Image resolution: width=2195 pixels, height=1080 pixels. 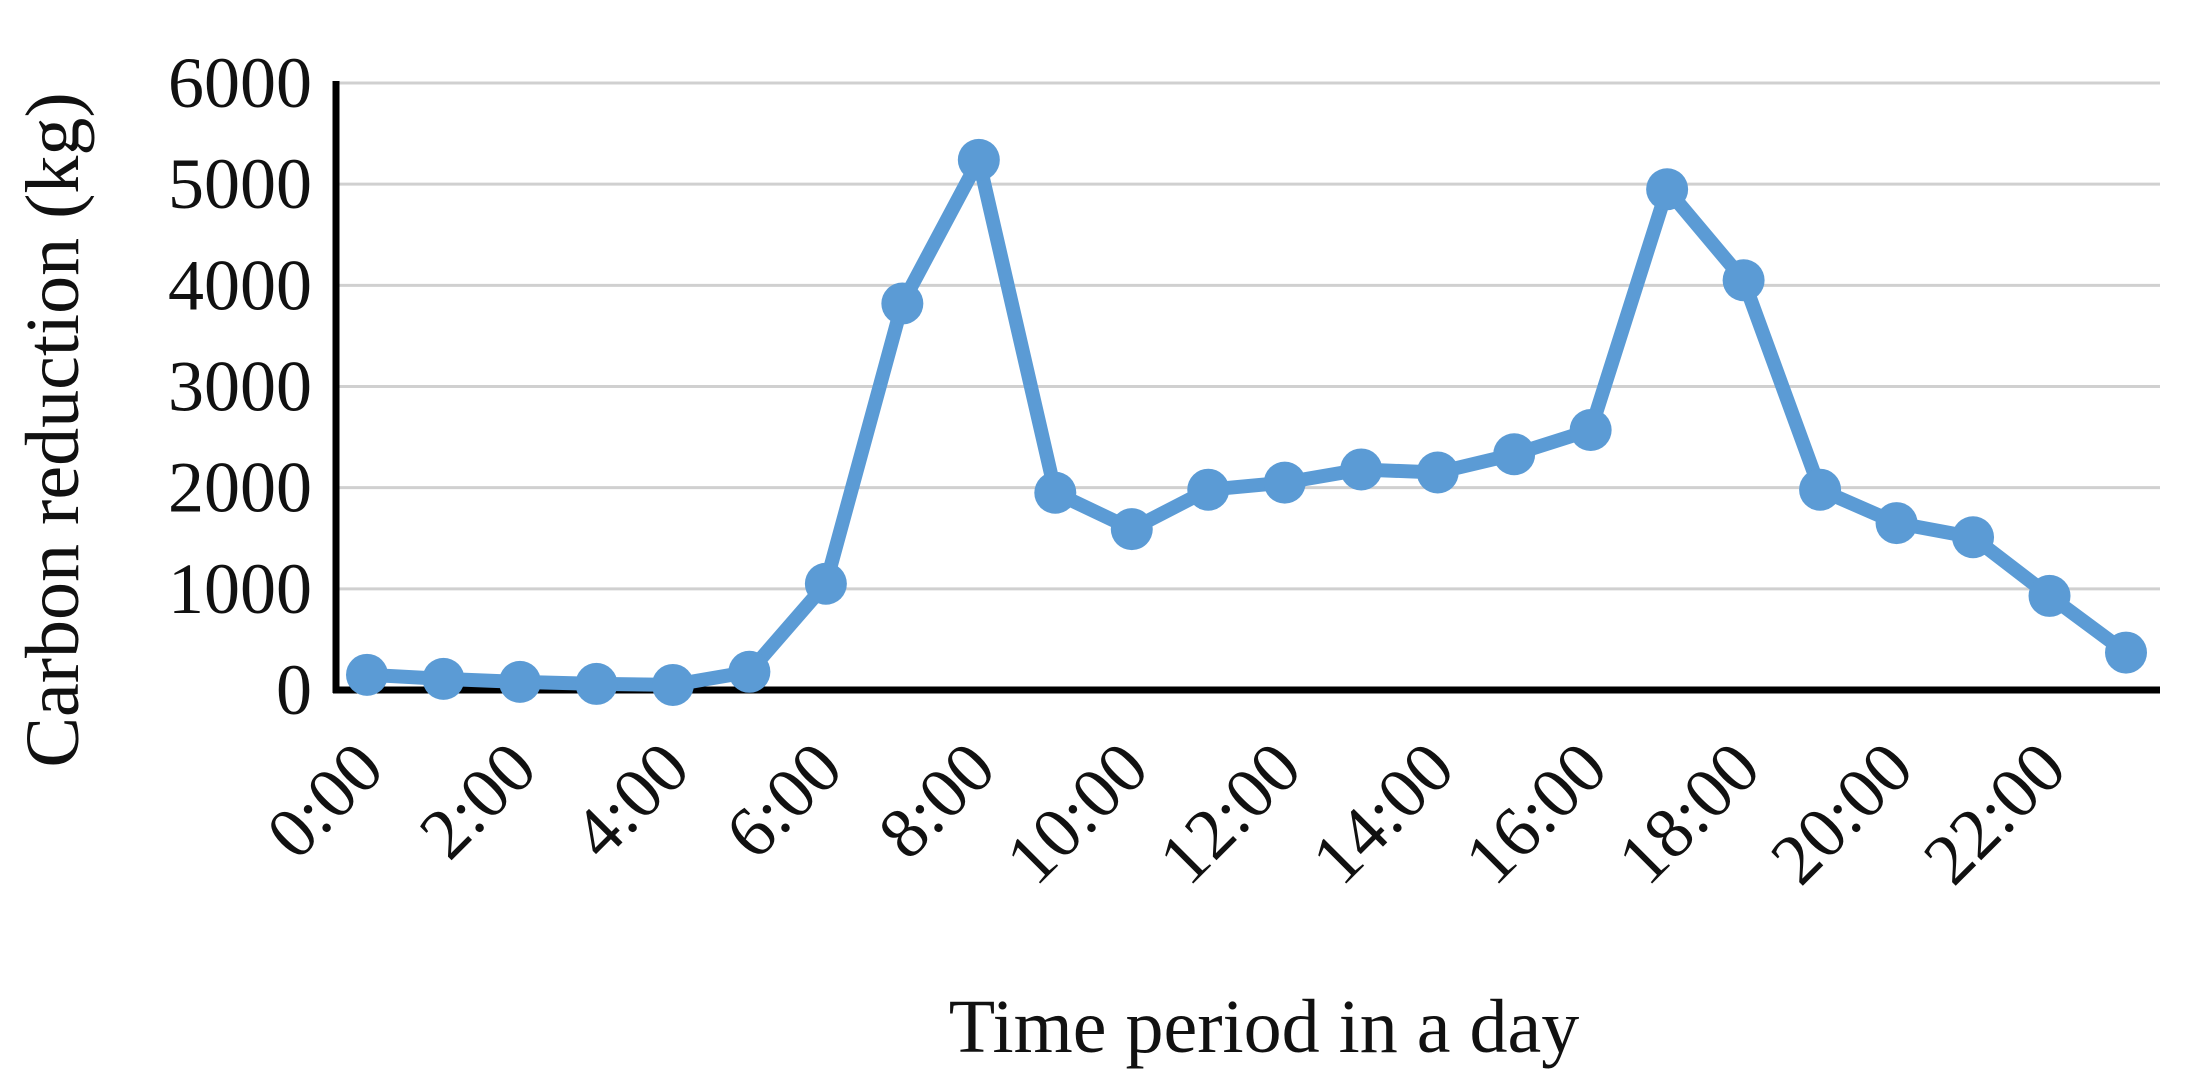 What do you see at coordinates (240, 589) in the screenshot?
I see `y-tick-label: 1000` at bounding box center [240, 589].